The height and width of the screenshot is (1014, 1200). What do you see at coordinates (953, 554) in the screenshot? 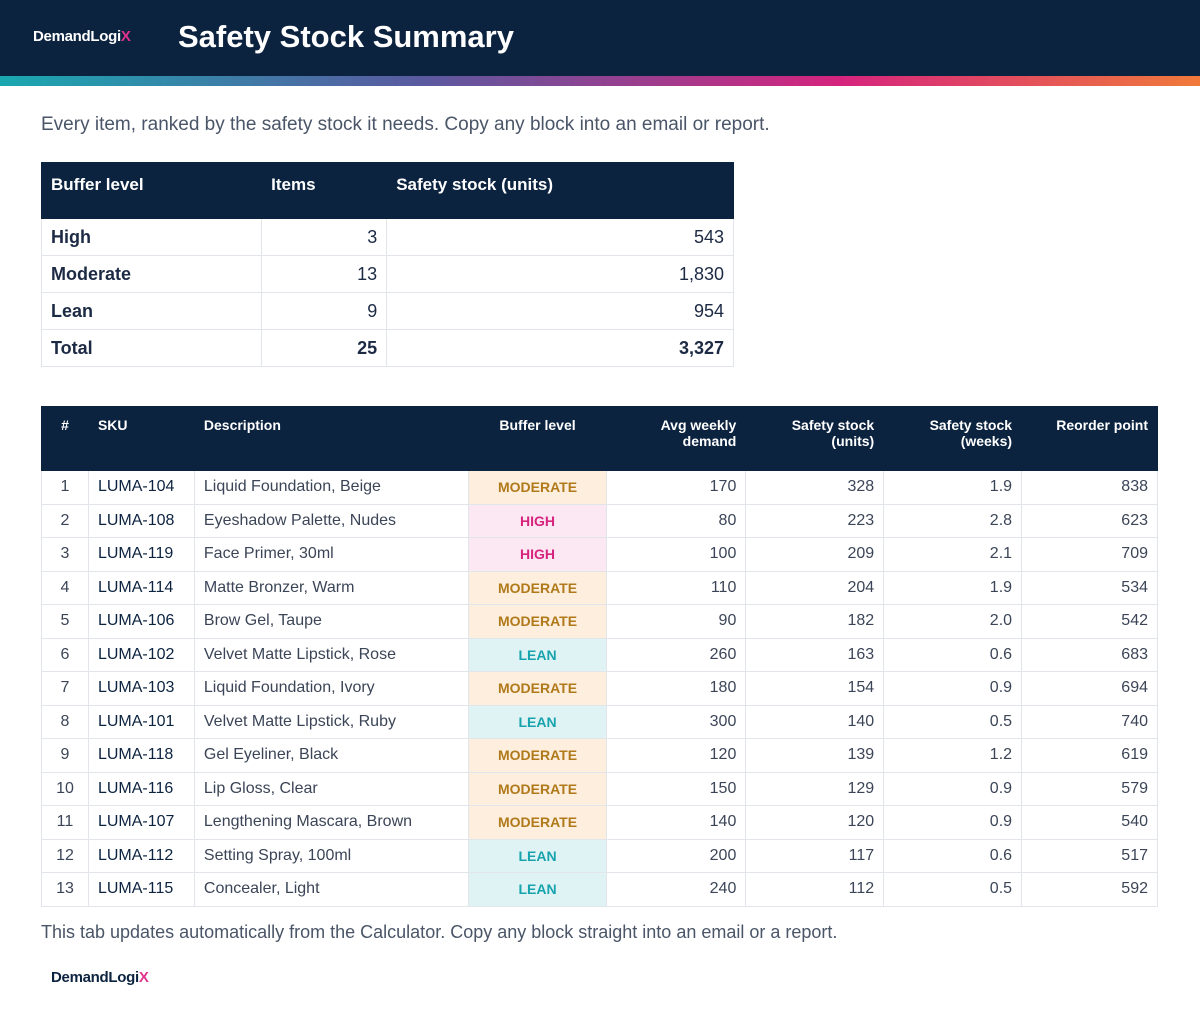
I see `cell: 2.1` at bounding box center [953, 554].